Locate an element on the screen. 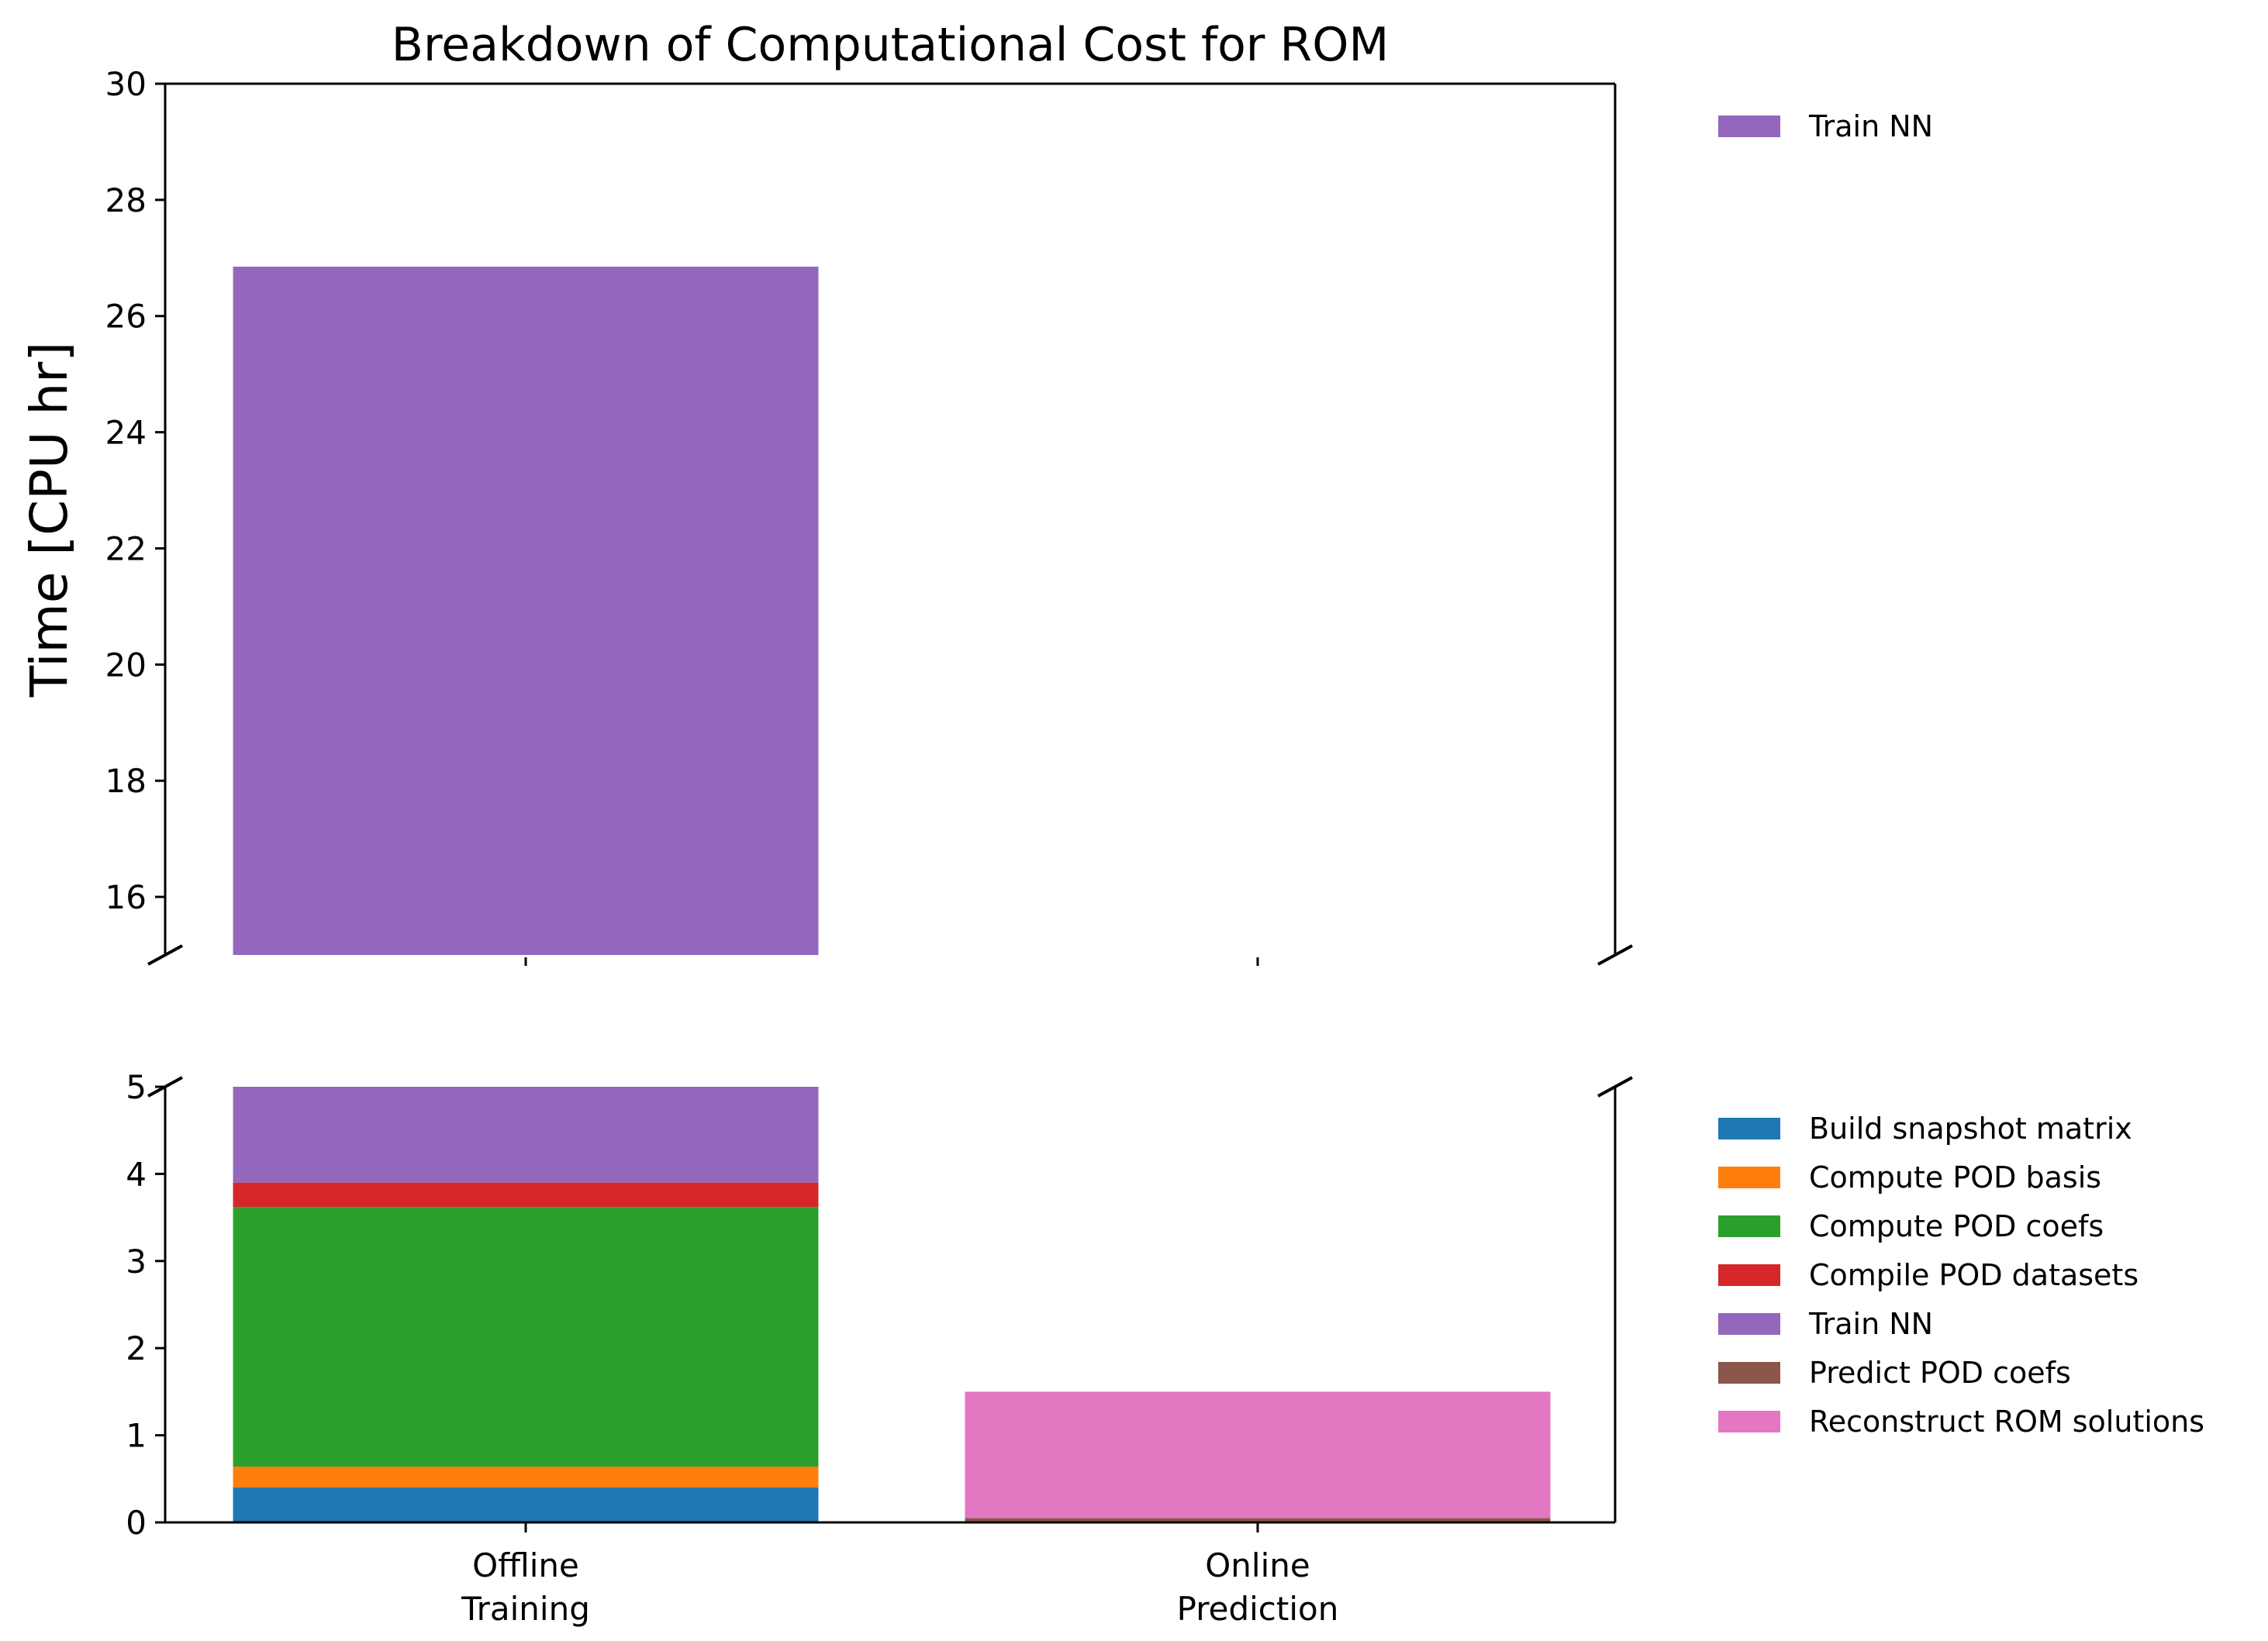  upper-ytick-label: 26 is located at coordinates (126, 317).